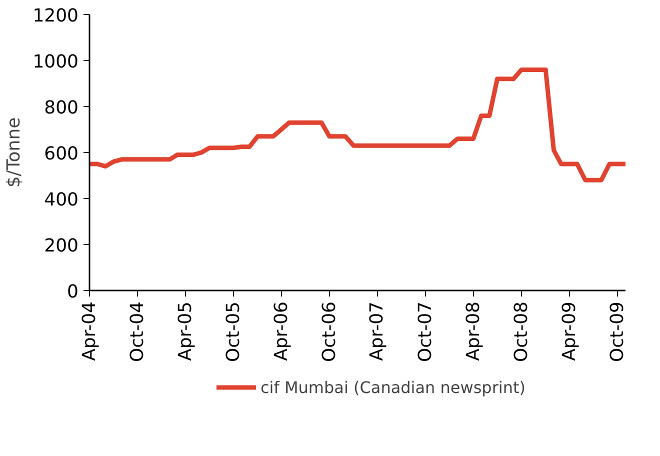 This screenshot has height=456, width=660. What do you see at coordinates (61, 200) in the screenshot?
I see `y-tick-label: 400` at bounding box center [61, 200].